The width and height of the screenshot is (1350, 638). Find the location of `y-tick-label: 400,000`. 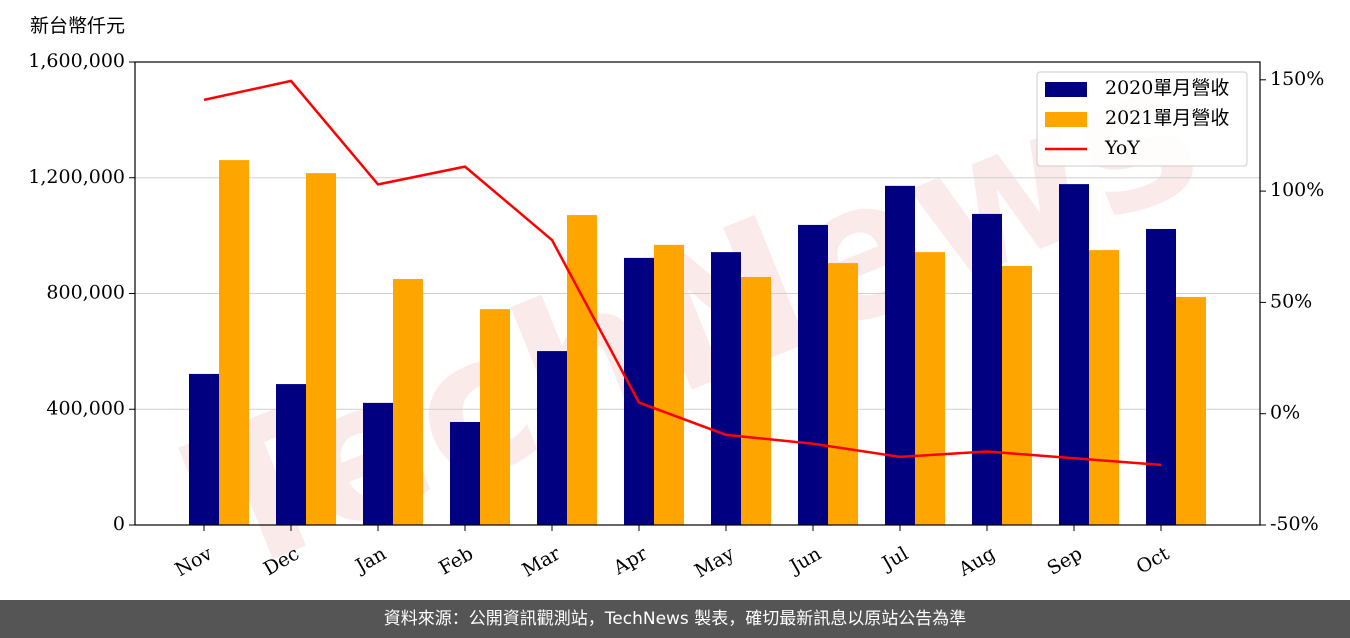

y-tick-label: 400,000 is located at coordinates (85, 408).